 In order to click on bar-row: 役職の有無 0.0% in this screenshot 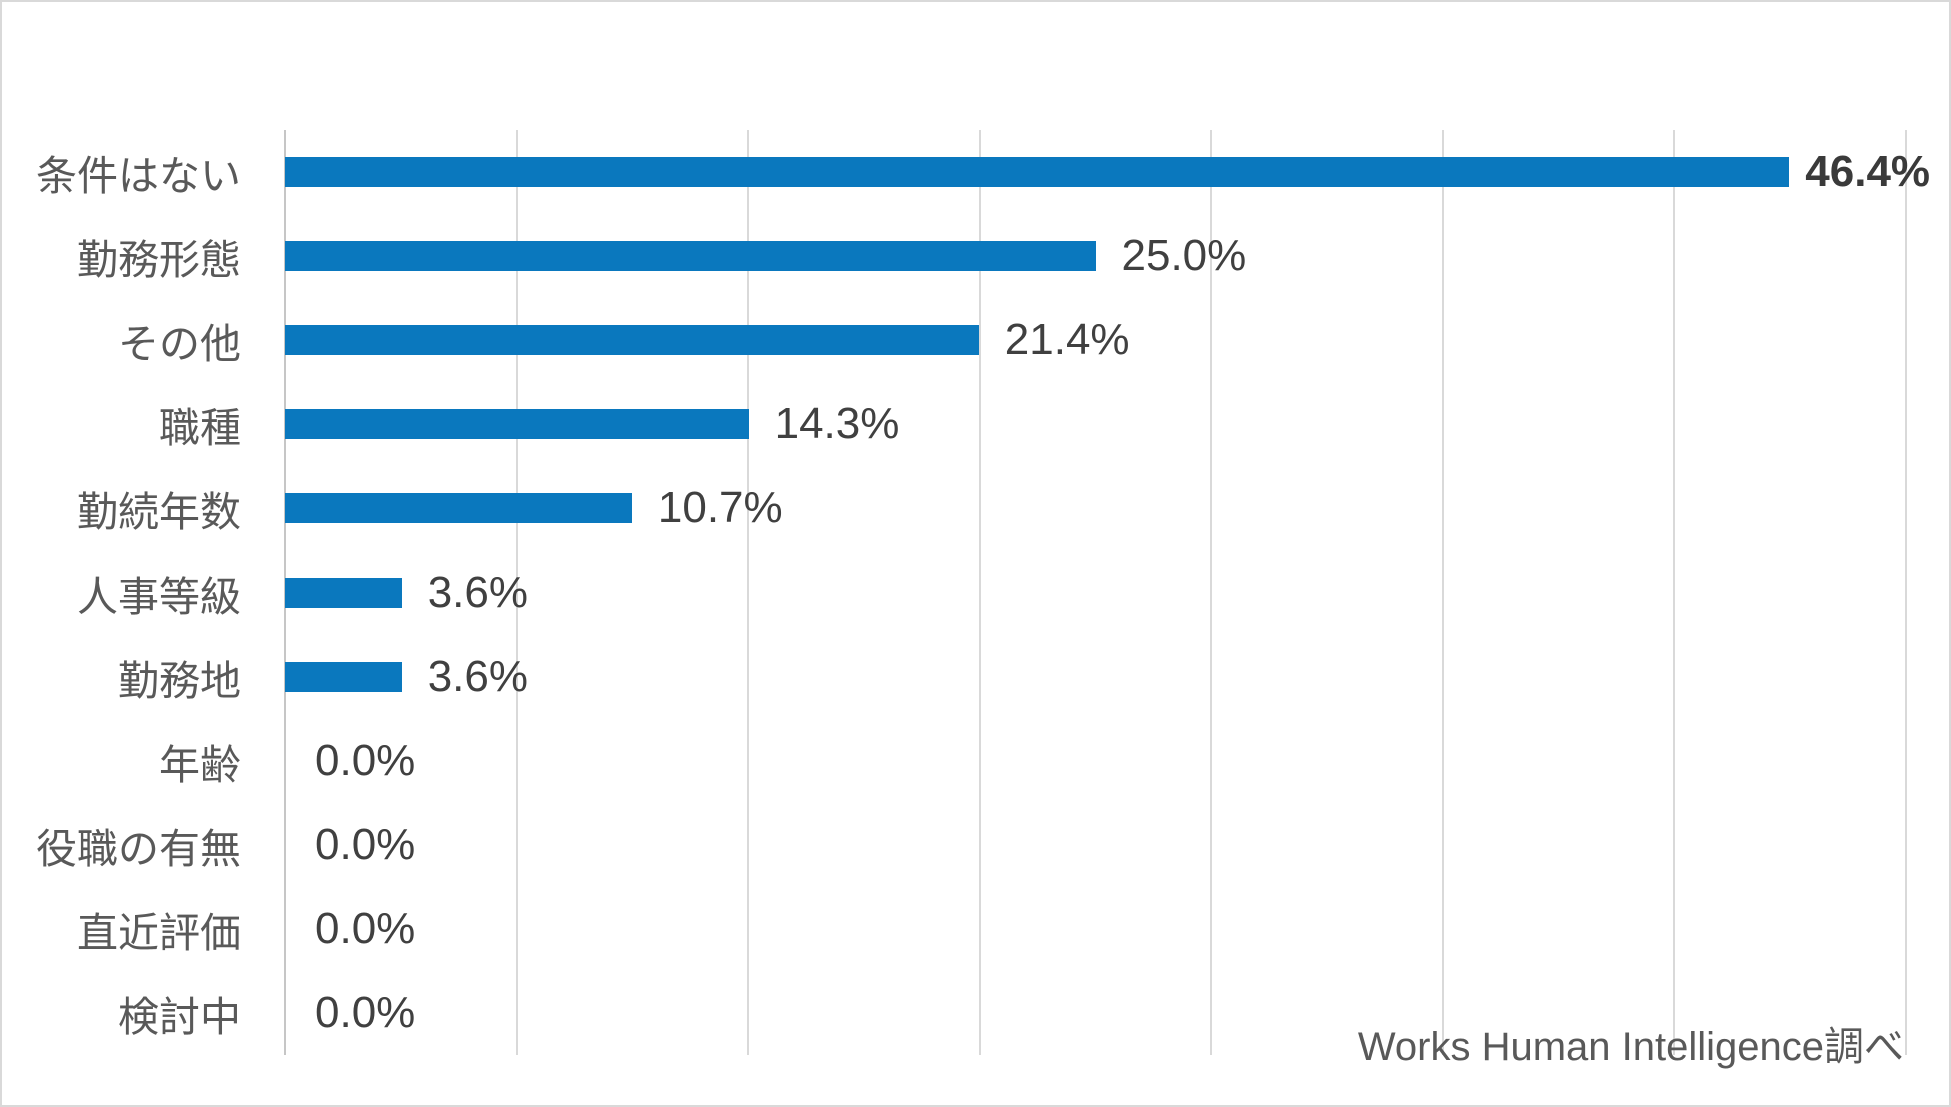, I will do `click(954, 845)`.